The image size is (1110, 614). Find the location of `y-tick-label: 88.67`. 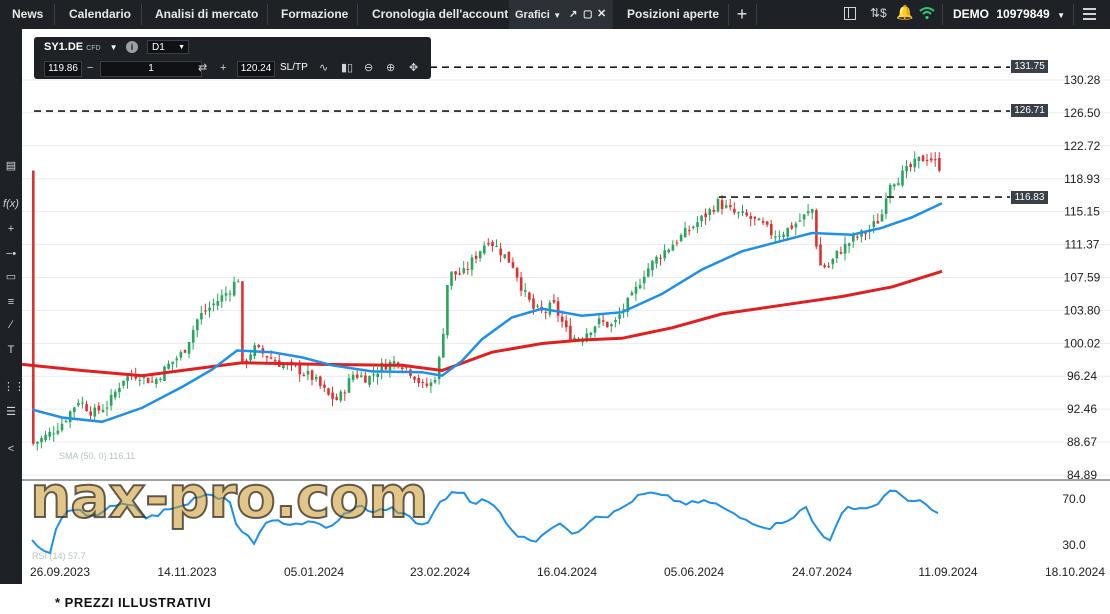

y-tick-label: 88.67 is located at coordinates (1082, 442).